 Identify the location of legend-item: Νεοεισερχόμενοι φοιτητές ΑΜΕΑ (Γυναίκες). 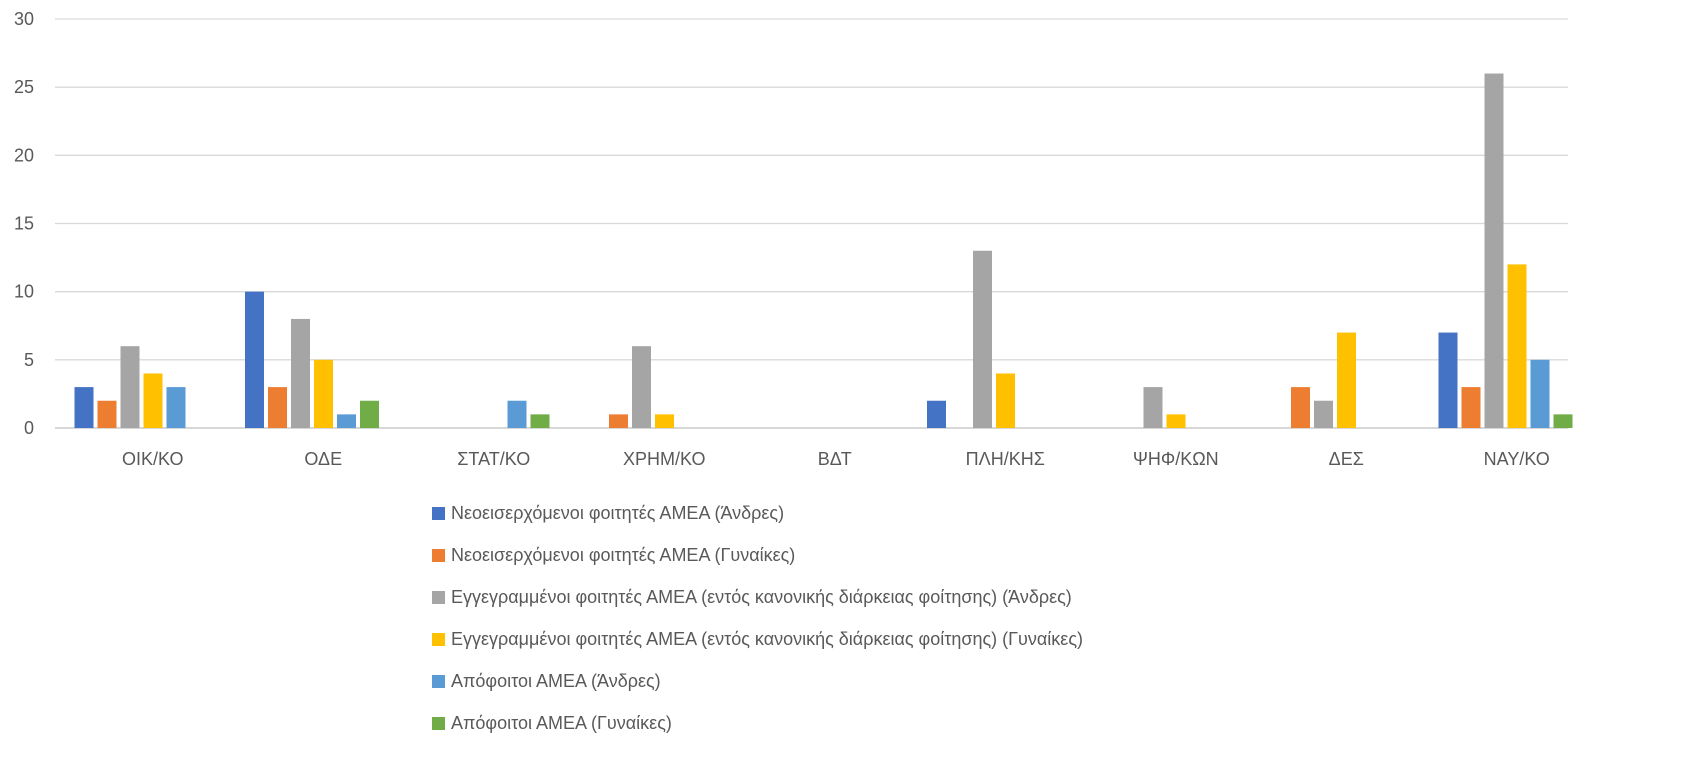
(757, 555).